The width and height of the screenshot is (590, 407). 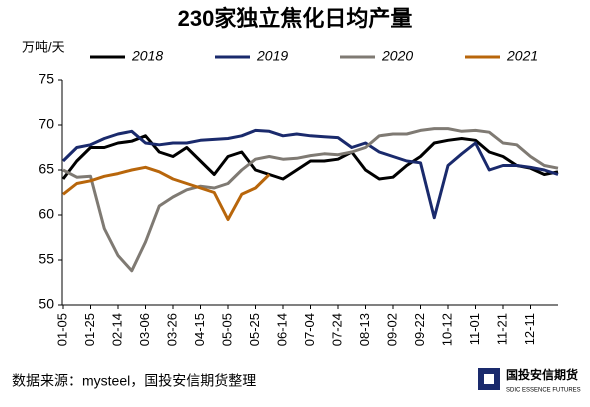 I want to click on x-tick-label: 03-06, so click(x=144, y=329).